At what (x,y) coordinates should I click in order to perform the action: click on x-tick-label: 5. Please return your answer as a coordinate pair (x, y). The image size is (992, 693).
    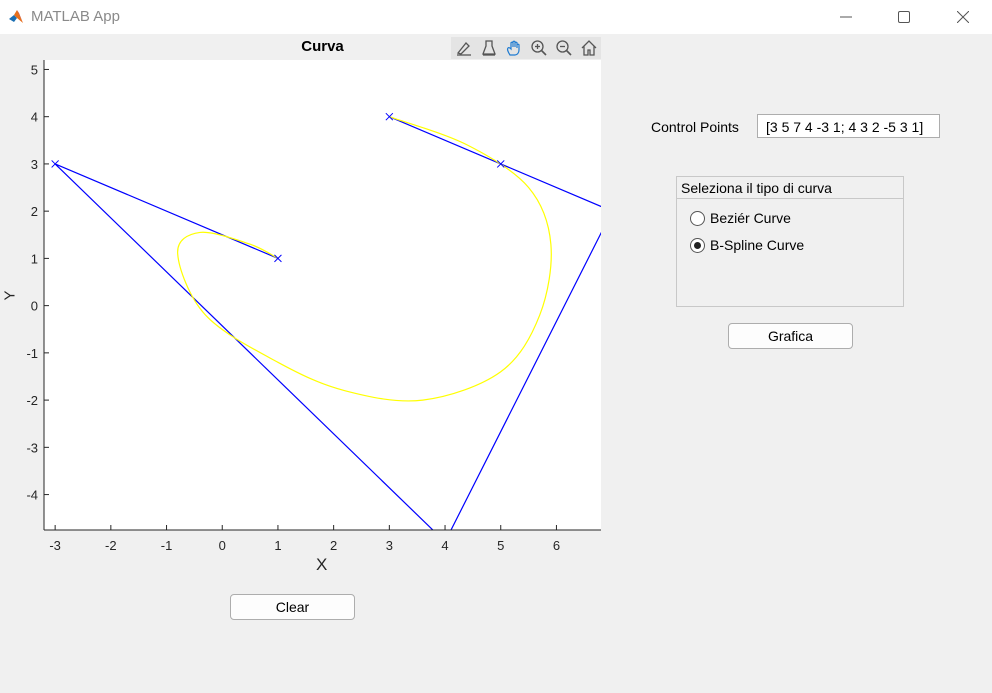
    Looking at the image, I should click on (500, 545).